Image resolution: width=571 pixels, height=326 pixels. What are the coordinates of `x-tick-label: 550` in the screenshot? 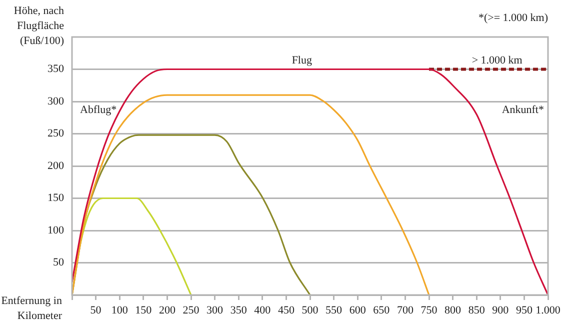 It's located at (334, 310).